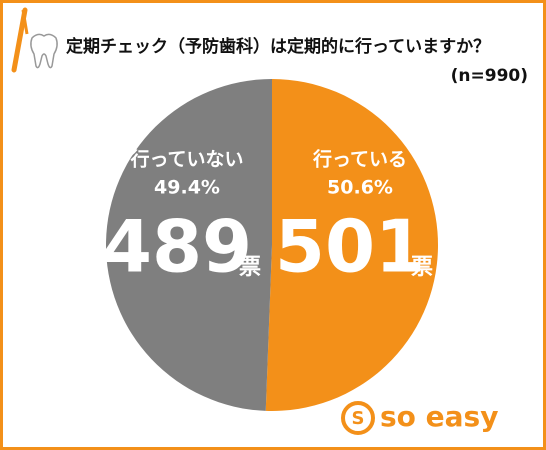 This screenshot has width=546, height=450. I want to click on value-label: 50.6%, so click(360, 188).